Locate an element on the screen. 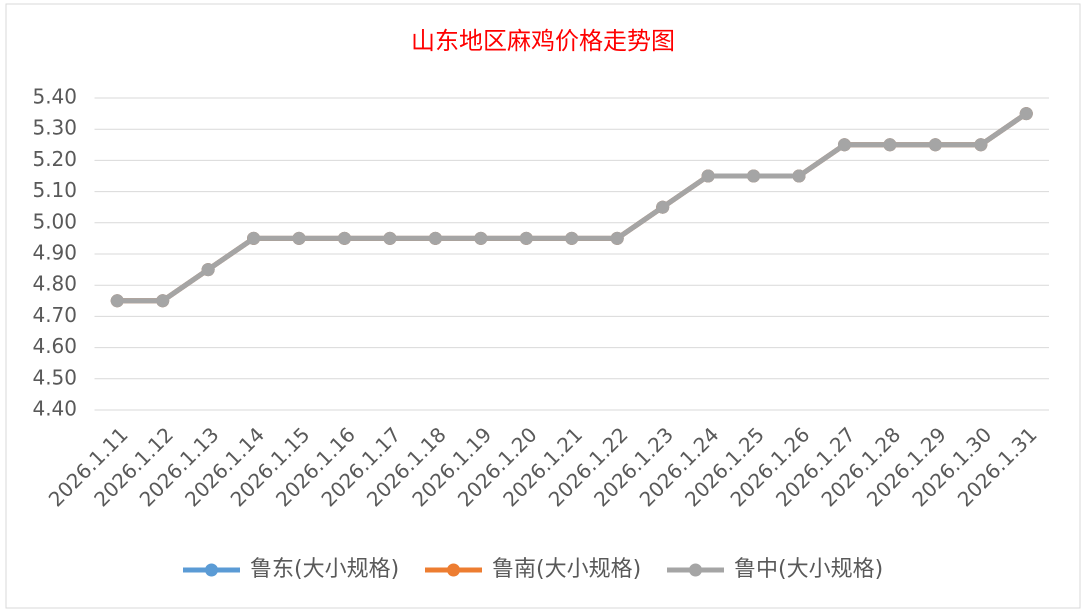  chart-title: 山东地区麻鸡价格走势图 is located at coordinates (543, 41).